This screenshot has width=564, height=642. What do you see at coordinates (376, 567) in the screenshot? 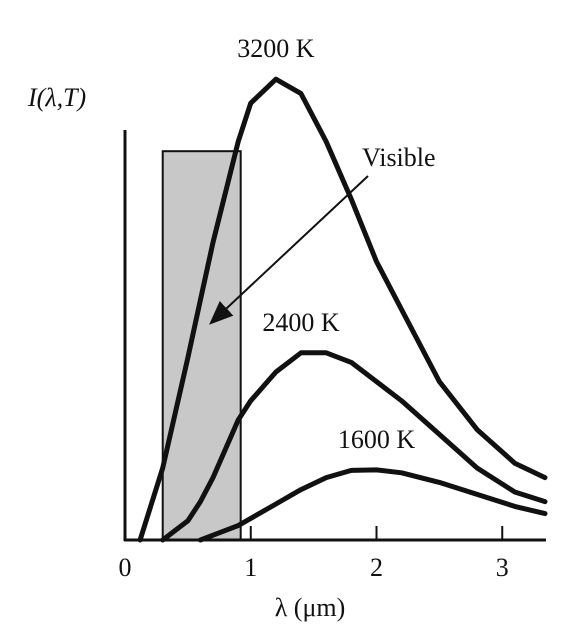
I see `x-tick-label: 2` at bounding box center [376, 567].